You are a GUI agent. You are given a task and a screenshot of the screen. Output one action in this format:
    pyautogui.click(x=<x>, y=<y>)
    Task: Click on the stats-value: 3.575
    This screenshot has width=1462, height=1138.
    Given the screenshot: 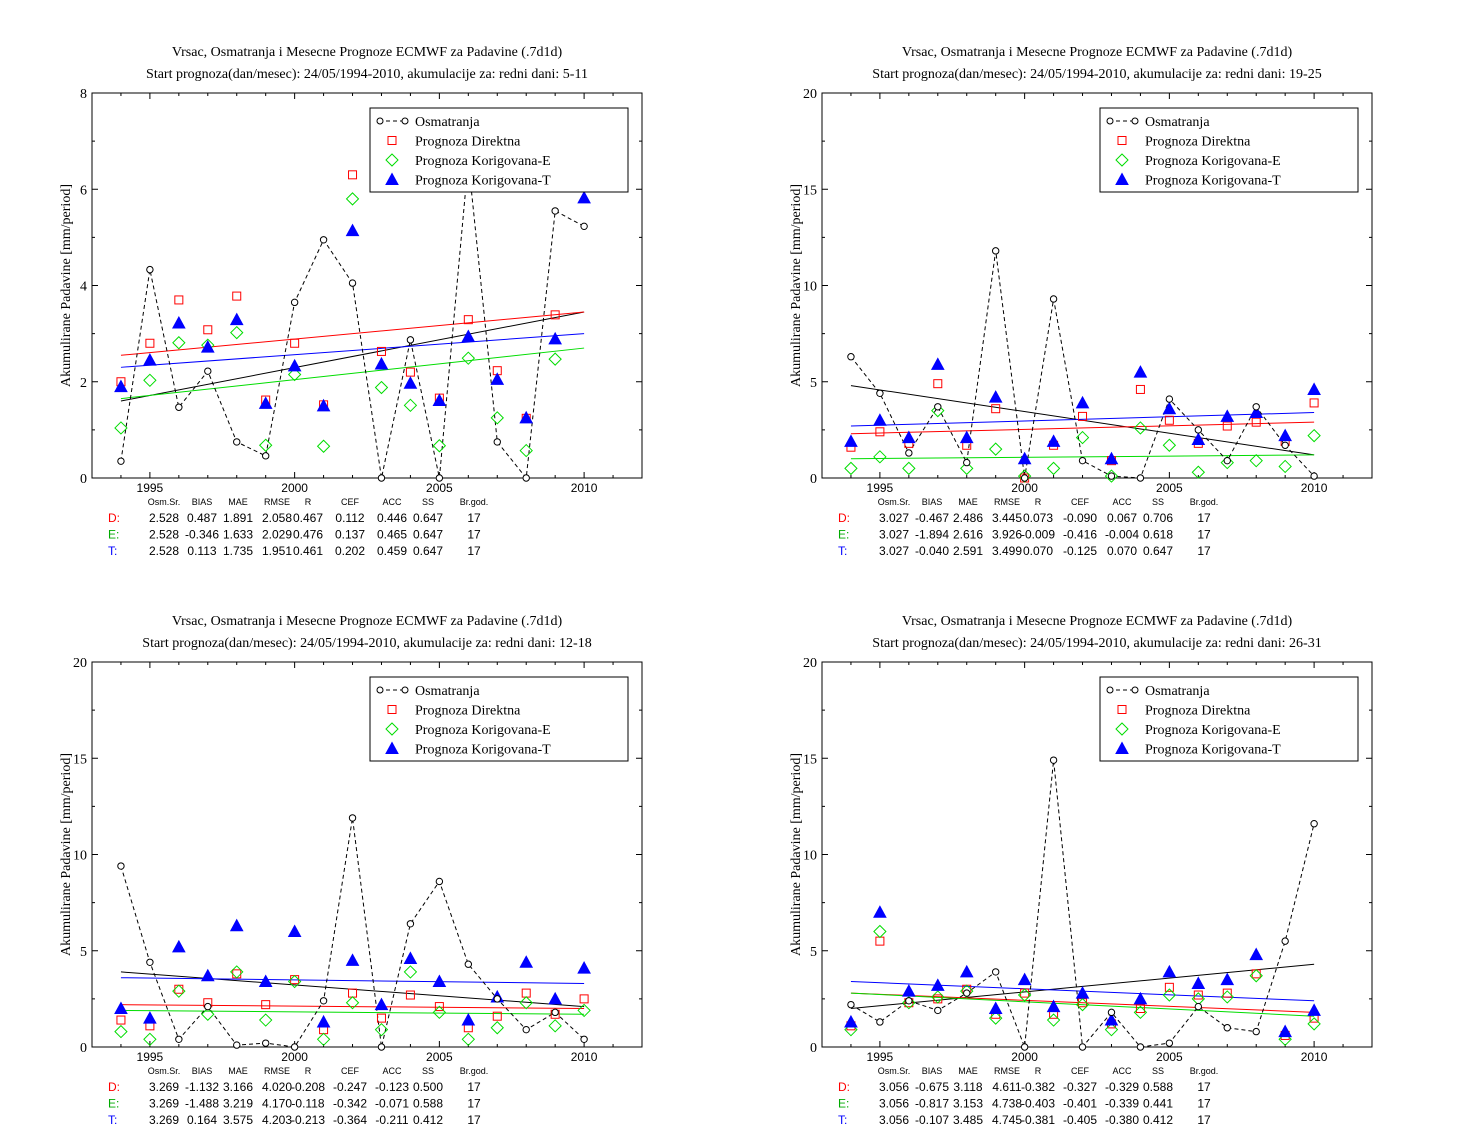 What is the action you would take?
    pyautogui.click(x=238, y=1120)
    